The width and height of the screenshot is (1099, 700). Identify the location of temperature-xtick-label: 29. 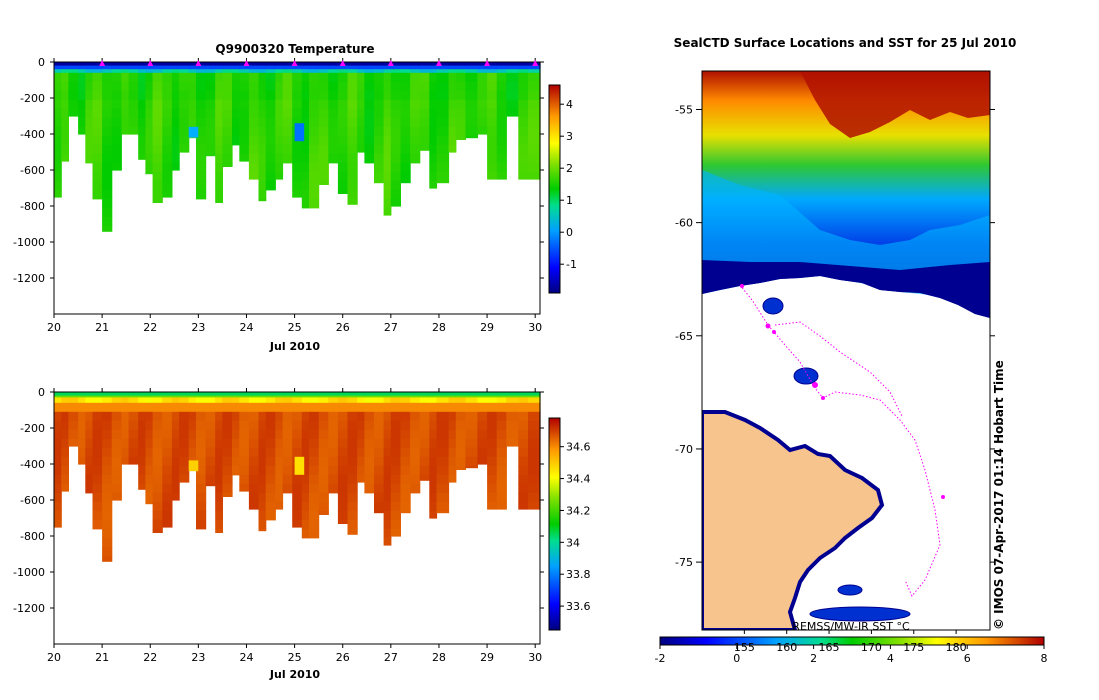
(487, 327).